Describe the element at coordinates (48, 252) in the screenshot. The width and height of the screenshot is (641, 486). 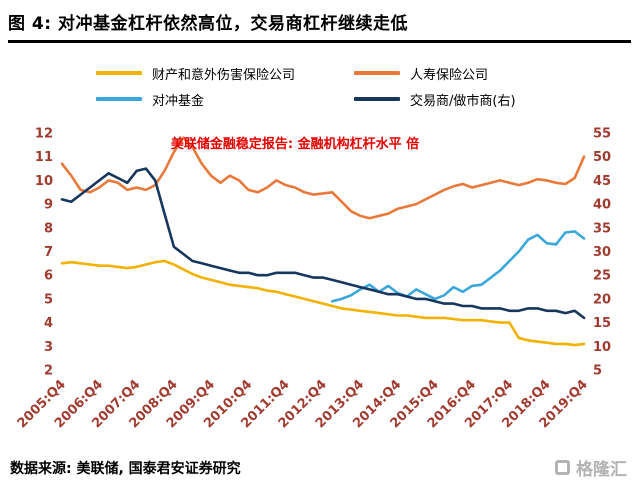
I see `svg-text: 7` at that location.